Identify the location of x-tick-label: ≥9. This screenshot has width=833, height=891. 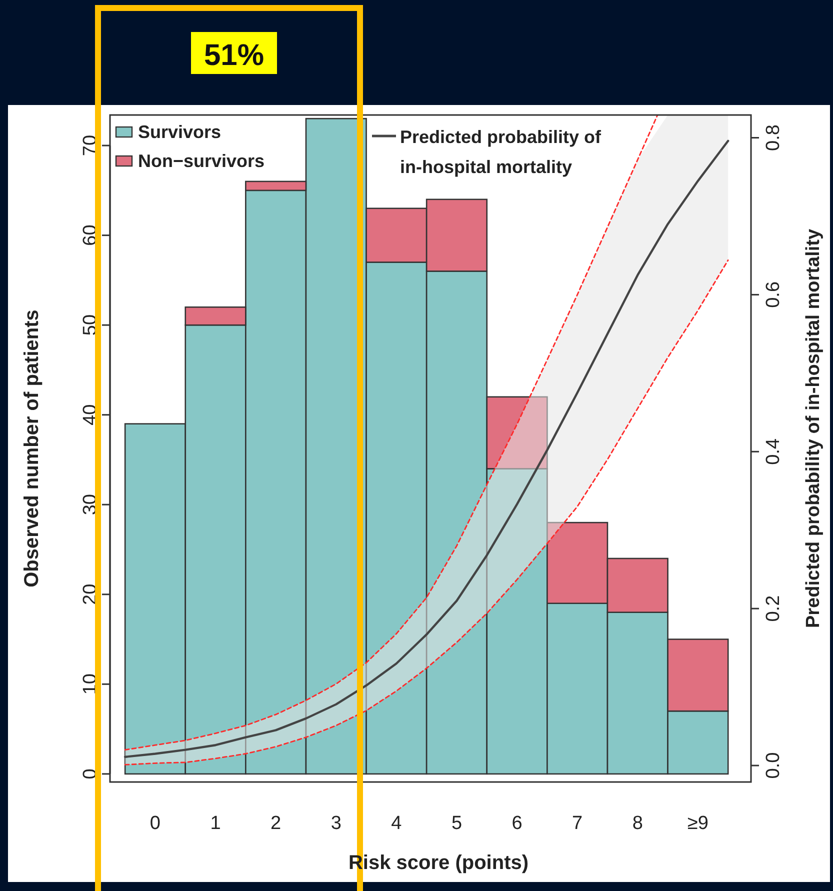
(697, 823).